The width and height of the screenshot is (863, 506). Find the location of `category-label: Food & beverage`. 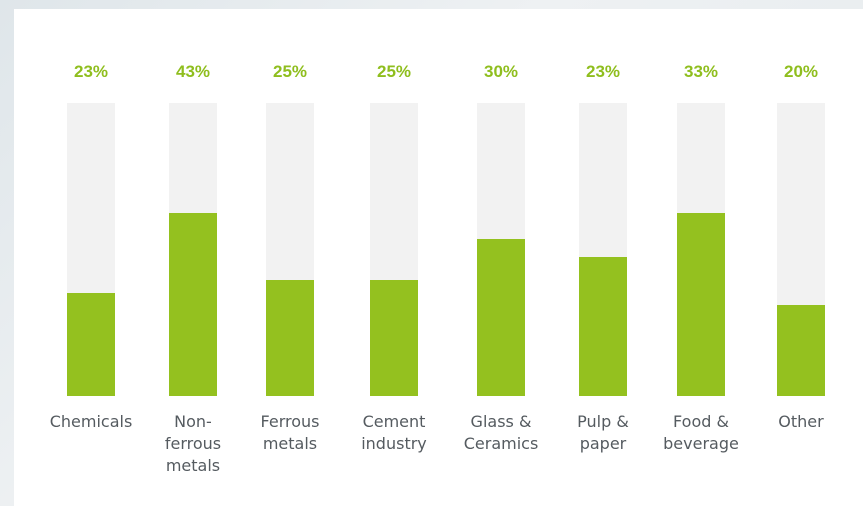

category-label: Food & beverage is located at coordinates (701, 432).